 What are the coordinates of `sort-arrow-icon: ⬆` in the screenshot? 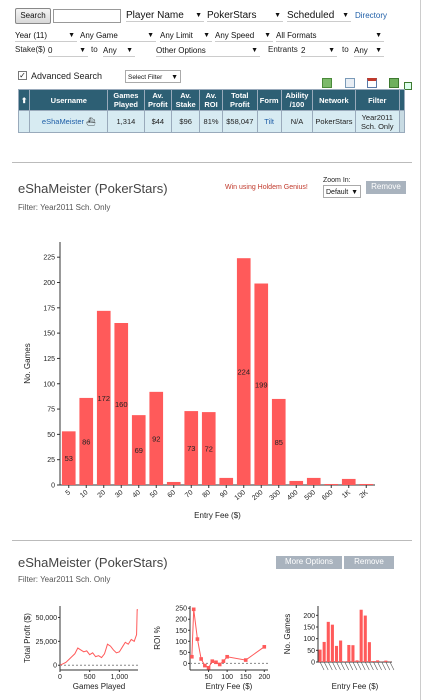 It's located at (24, 100).